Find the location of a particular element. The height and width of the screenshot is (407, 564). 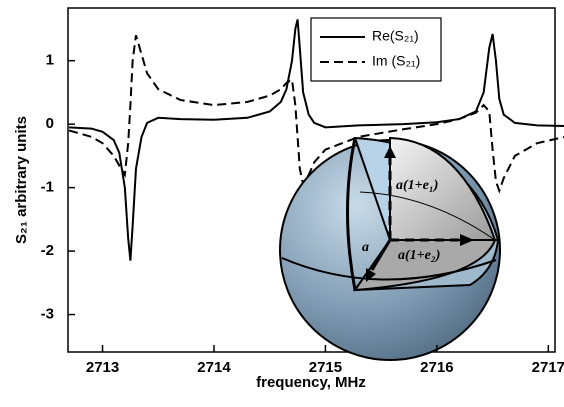

legend-box is located at coordinates (376, 49).